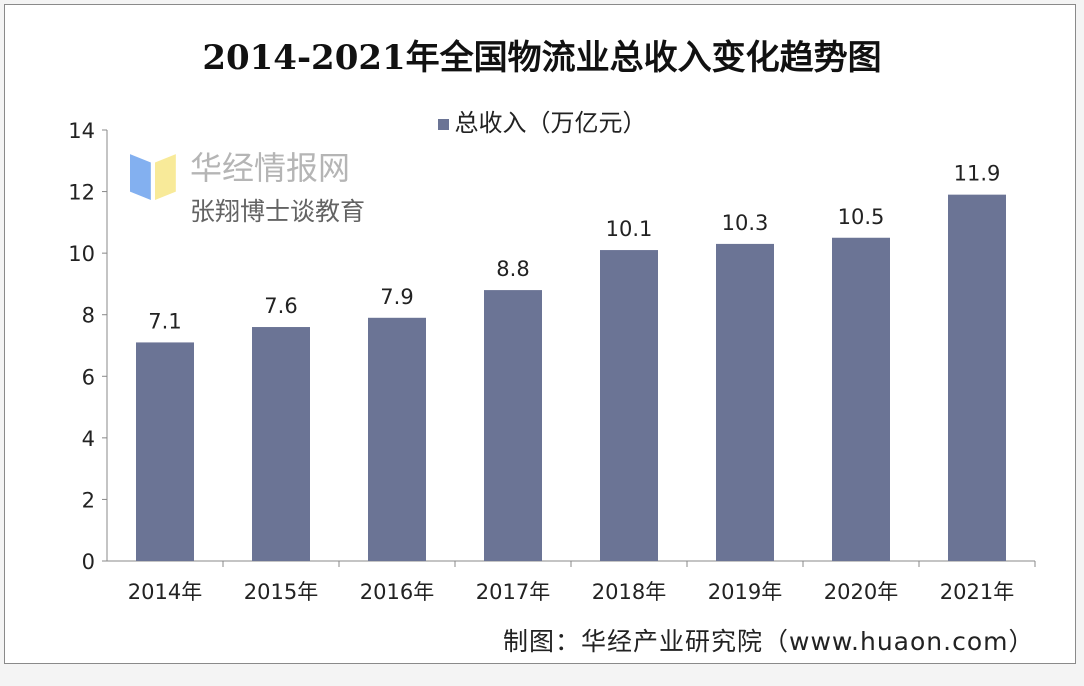  What do you see at coordinates (270, 168) in the screenshot?
I see `watermark-site: 华经情报网` at bounding box center [270, 168].